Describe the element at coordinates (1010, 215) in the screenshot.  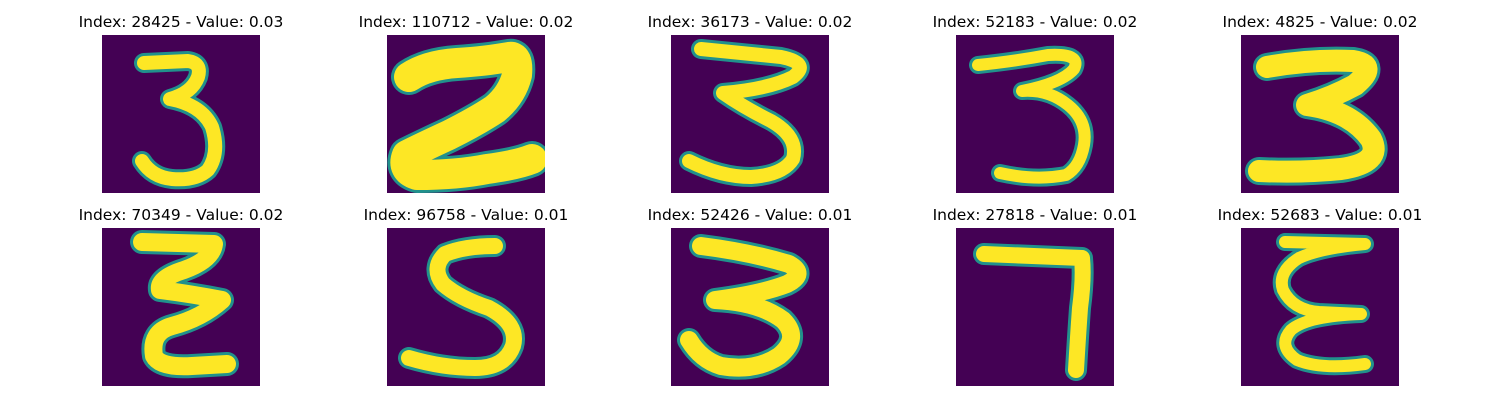
I see `index-value: 27818` at that location.